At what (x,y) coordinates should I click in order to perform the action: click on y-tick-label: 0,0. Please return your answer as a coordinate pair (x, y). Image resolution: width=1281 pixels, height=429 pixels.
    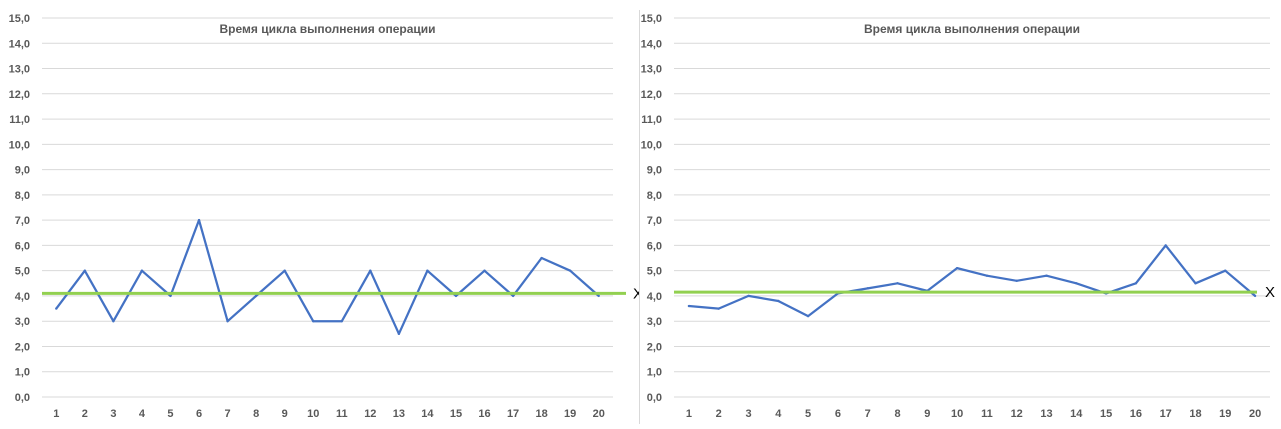
    Looking at the image, I should click on (654, 398).